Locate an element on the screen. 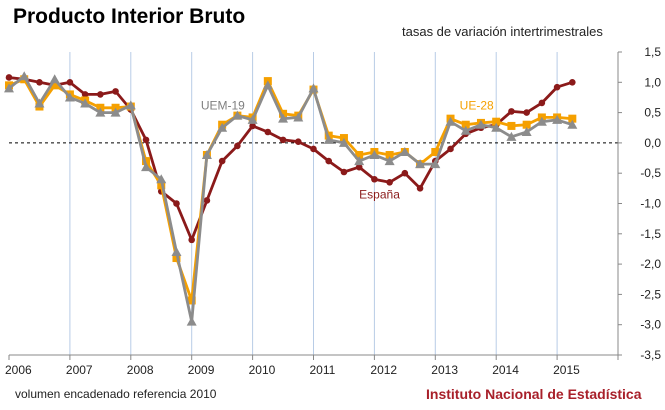  y-tick-label: -1,0 is located at coordinates (650, 204).